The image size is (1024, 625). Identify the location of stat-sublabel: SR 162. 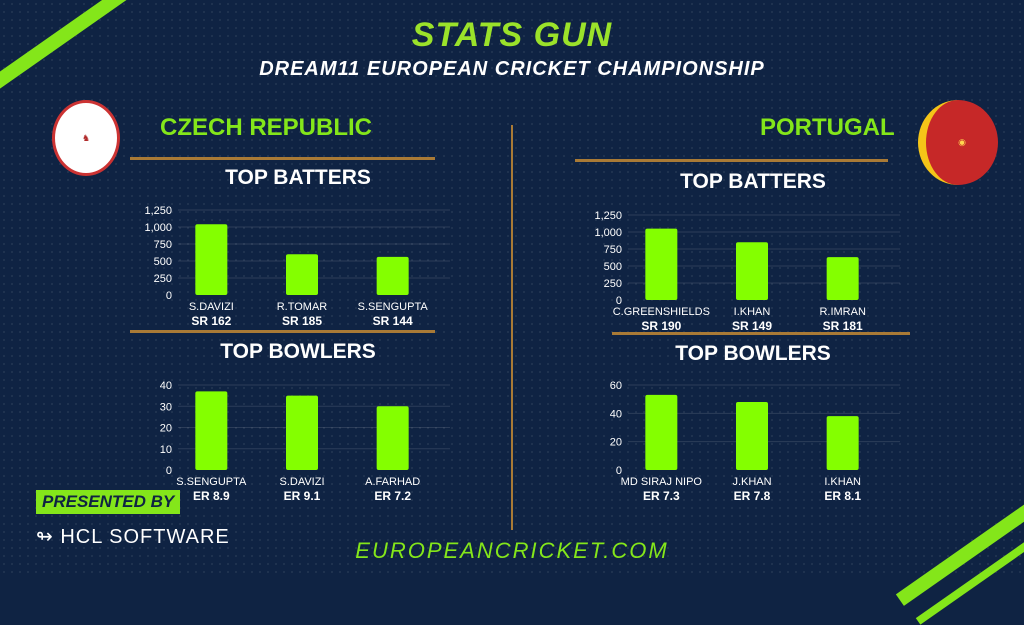
(211, 321).